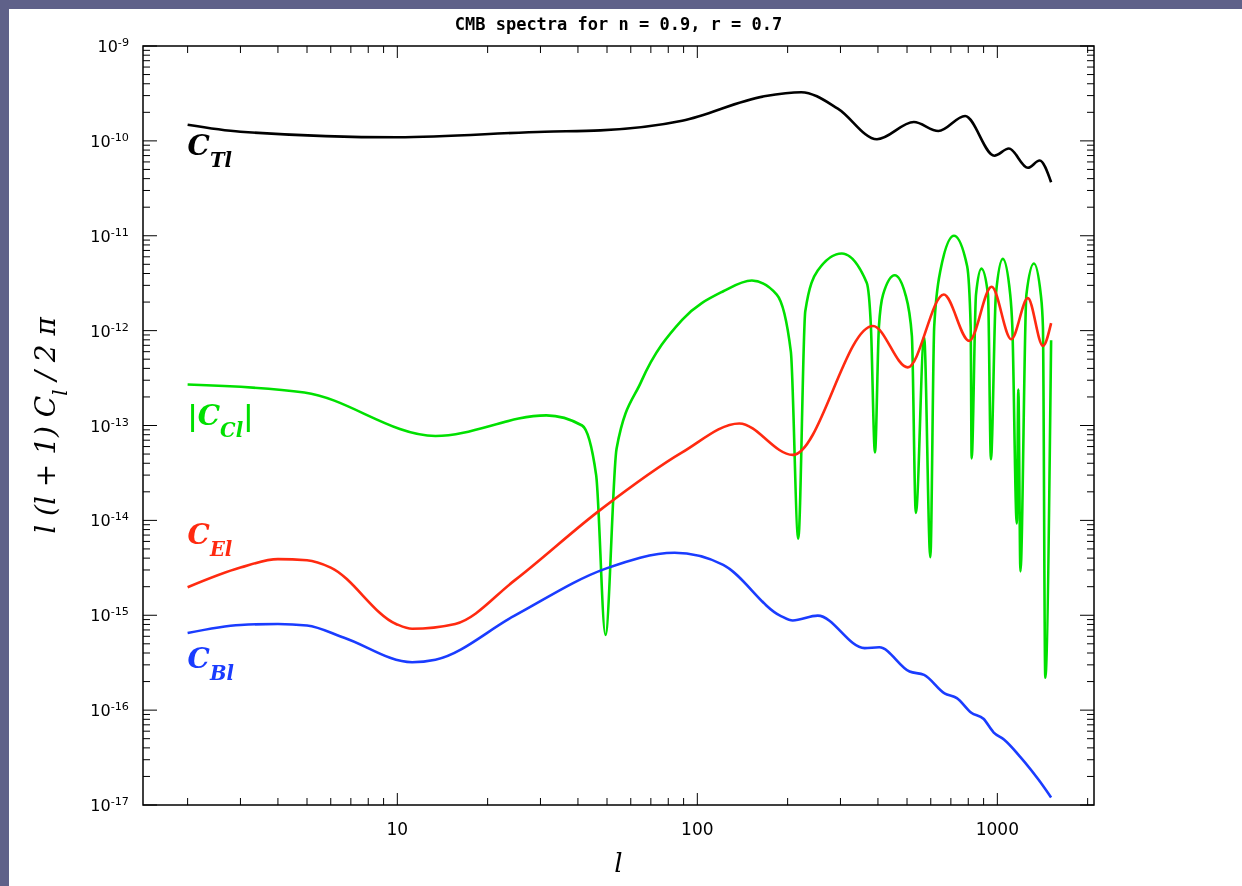 Image resolution: width=1242 pixels, height=886 pixels. I want to click on x-tick-label: 1000, so click(997, 829).